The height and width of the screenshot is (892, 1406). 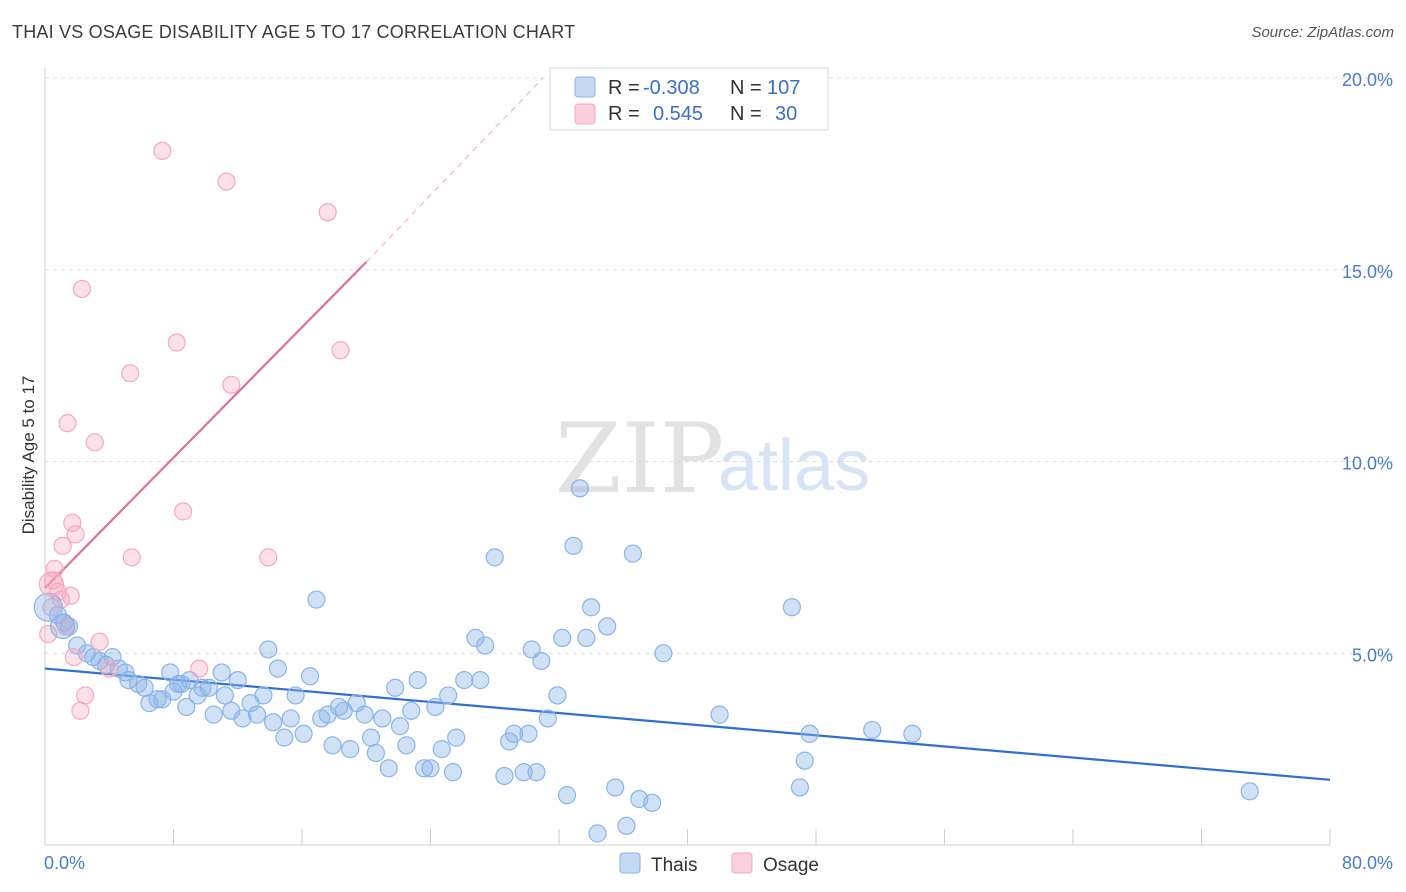 I want to click on bottom-legend-label-osage: Osage, so click(x=791, y=865).